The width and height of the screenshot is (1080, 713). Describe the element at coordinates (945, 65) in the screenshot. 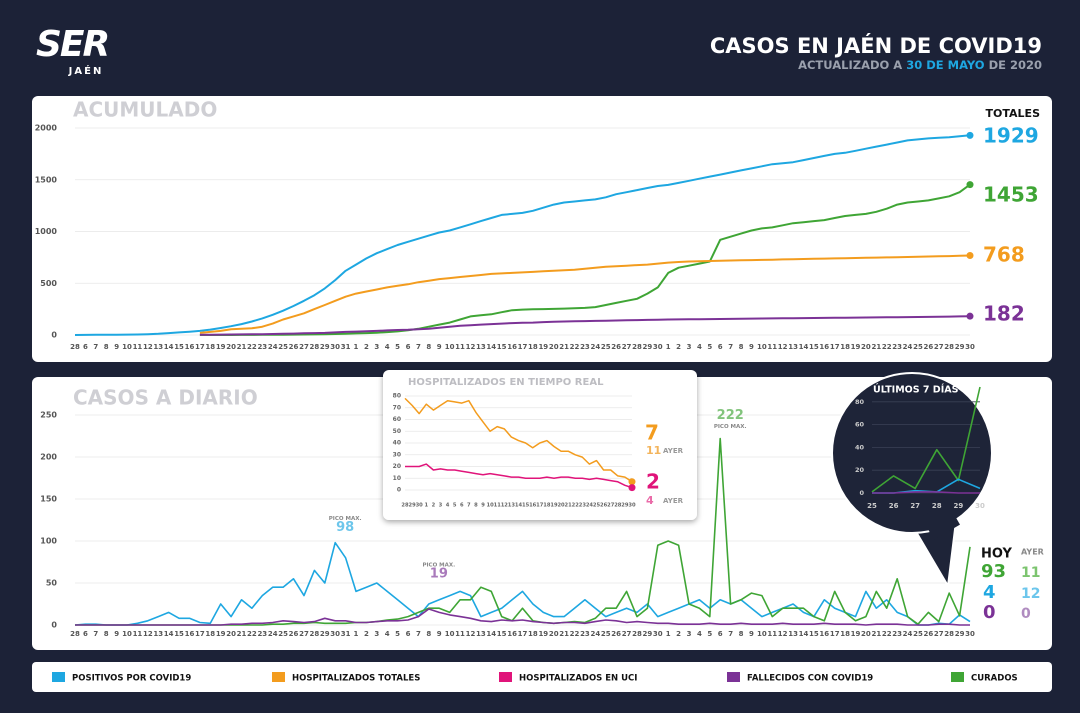

I see `subtitle-date: 30 DE MAYO` at that location.